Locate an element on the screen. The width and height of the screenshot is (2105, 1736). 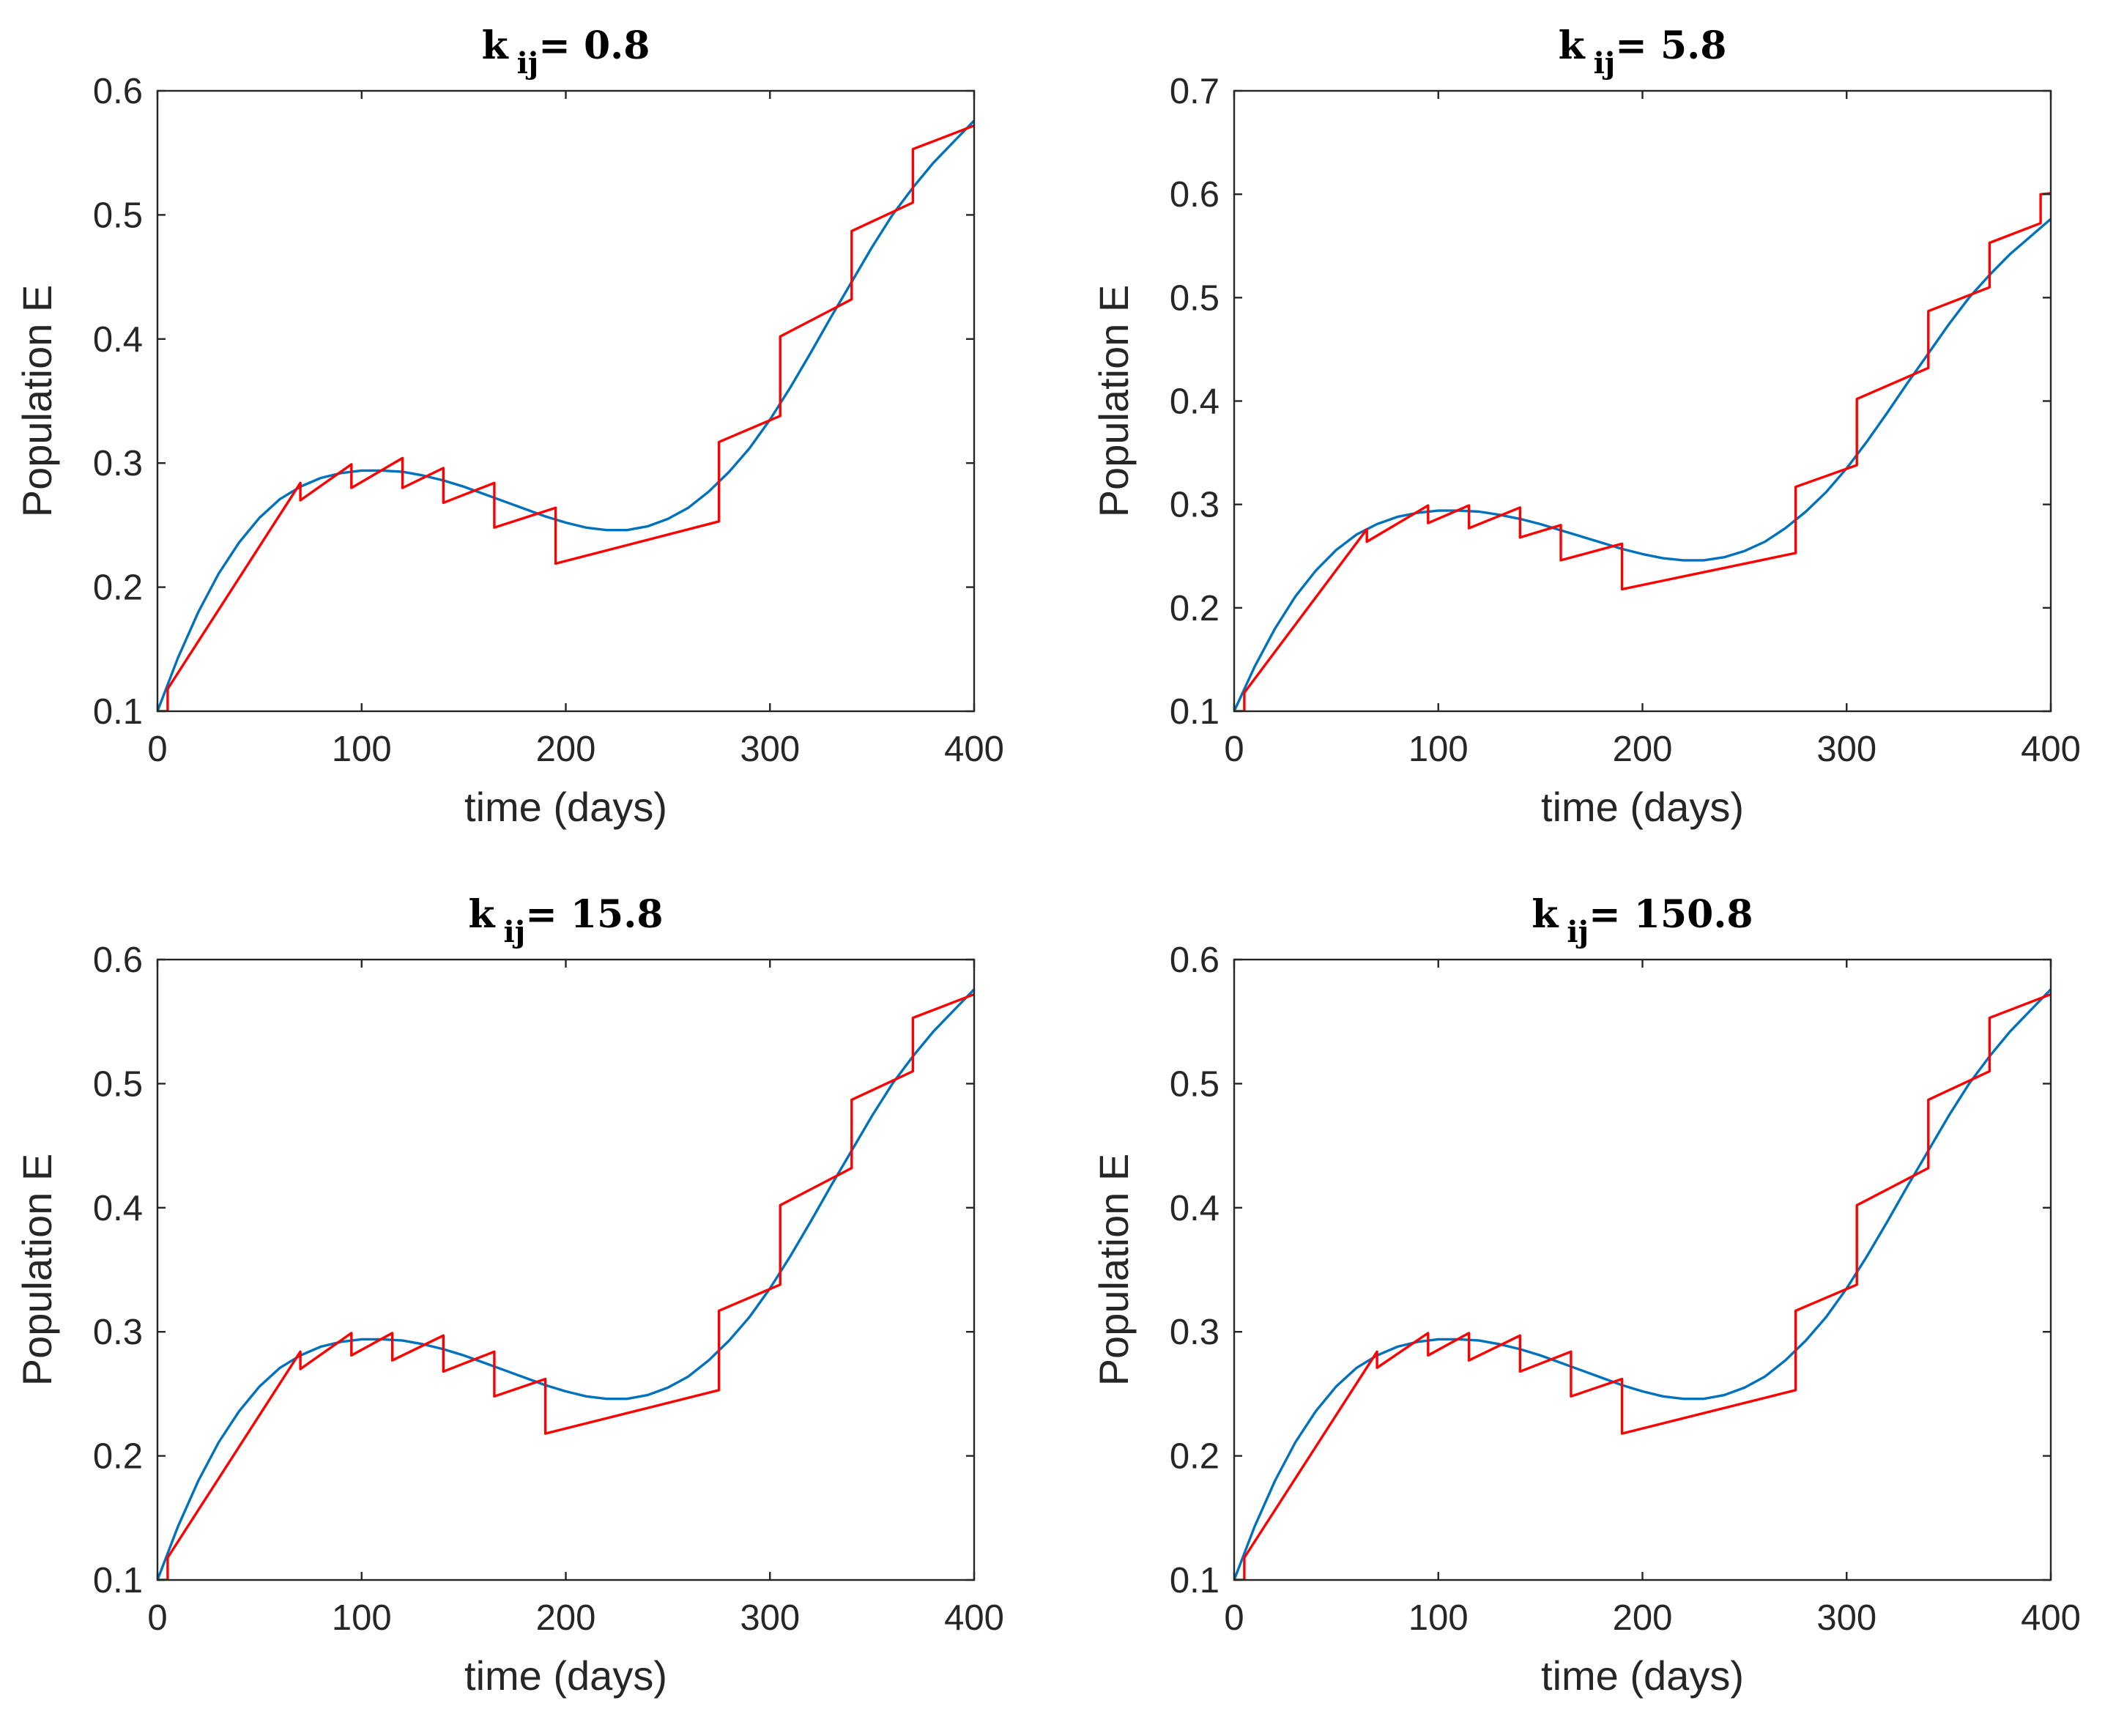
subplot-title: k ij= 150.8 is located at coordinates (1642, 920).